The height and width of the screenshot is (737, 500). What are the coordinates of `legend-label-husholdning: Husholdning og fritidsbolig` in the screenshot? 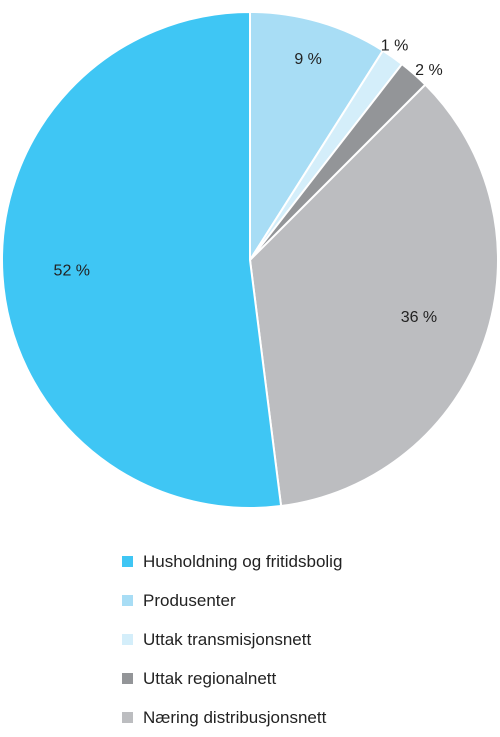 It's located at (243, 561).